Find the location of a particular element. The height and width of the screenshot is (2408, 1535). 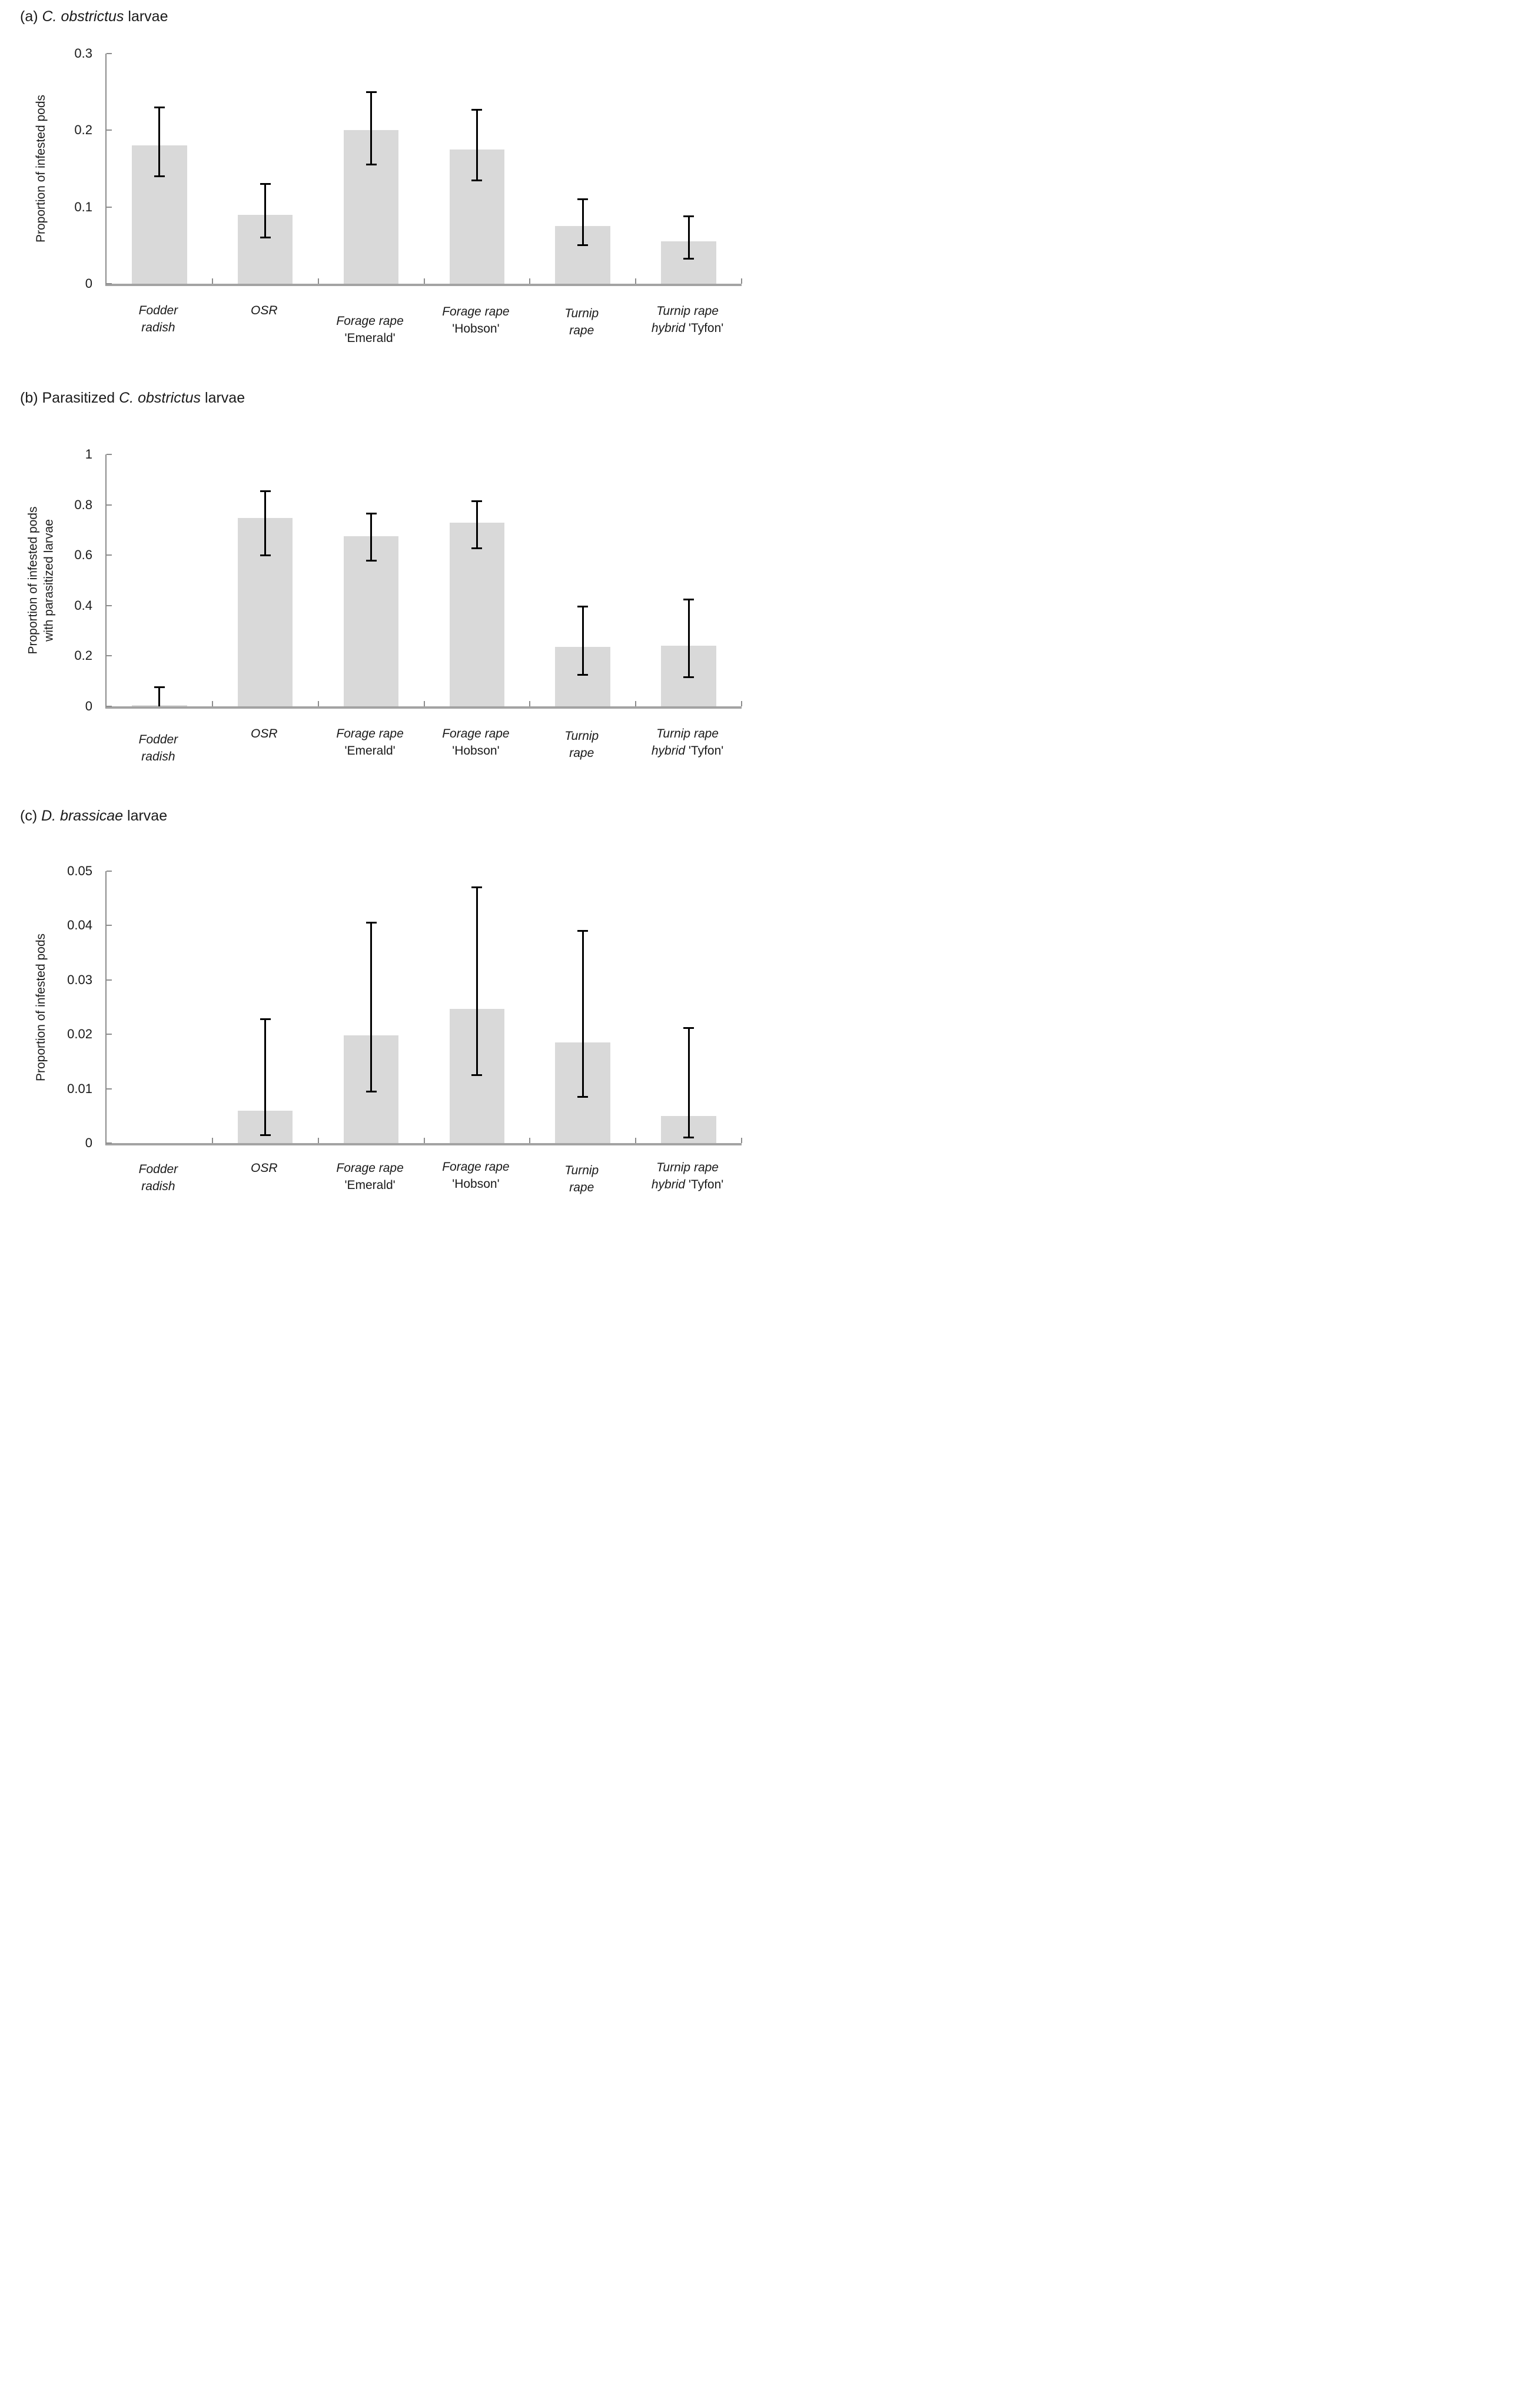

x-category-label: Turnip rape hybrid 'Tyfon' is located at coordinates (687, 742).